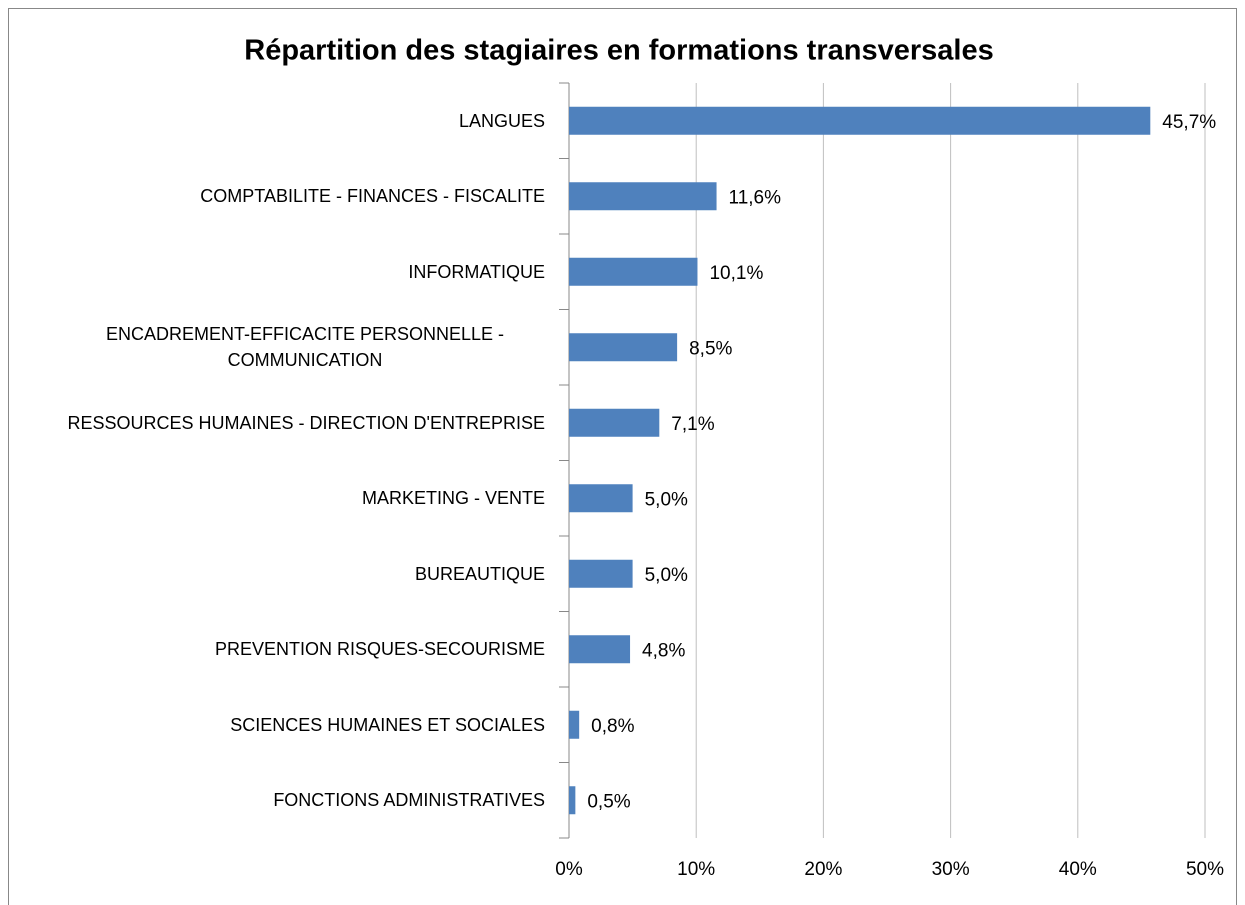  What do you see at coordinates (696, 869) in the screenshot?
I see `x-tick-label: 10%` at bounding box center [696, 869].